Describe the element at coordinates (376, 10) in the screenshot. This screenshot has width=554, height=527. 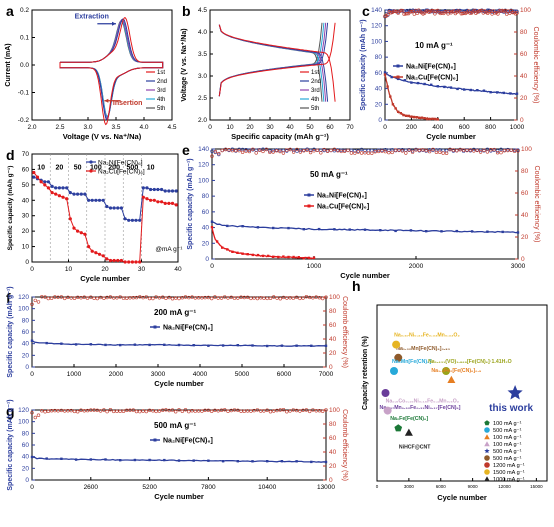
I see `y-tick-label: 140` at that location.